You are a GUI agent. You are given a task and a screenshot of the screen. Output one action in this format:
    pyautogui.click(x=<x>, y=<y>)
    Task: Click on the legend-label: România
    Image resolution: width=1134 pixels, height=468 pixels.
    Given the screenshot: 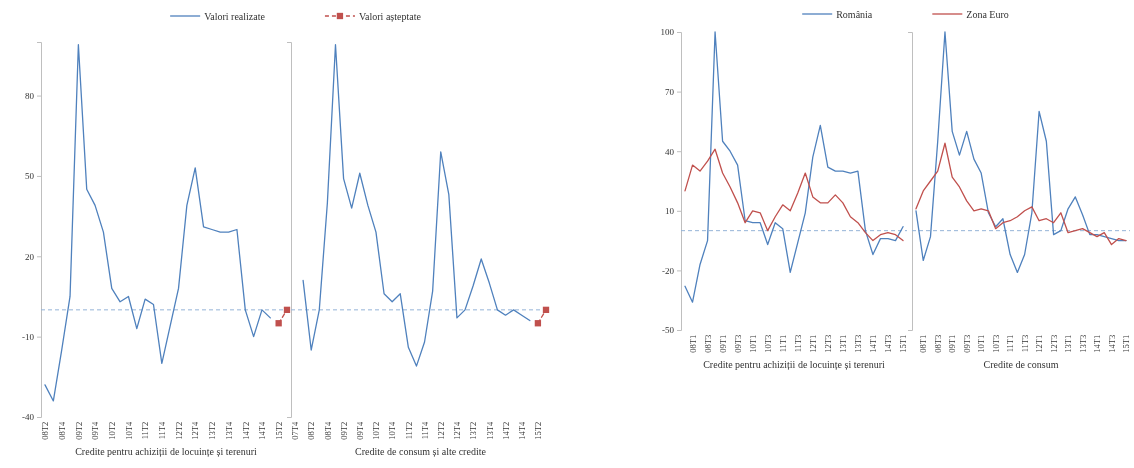 What is the action you would take?
    pyautogui.click(x=854, y=14)
    